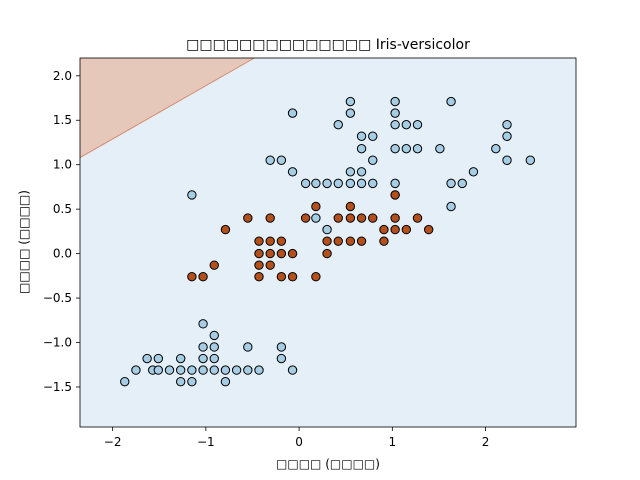  What do you see at coordinates (299, 442) in the screenshot?
I see `x-tick-label-2: 0` at bounding box center [299, 442].